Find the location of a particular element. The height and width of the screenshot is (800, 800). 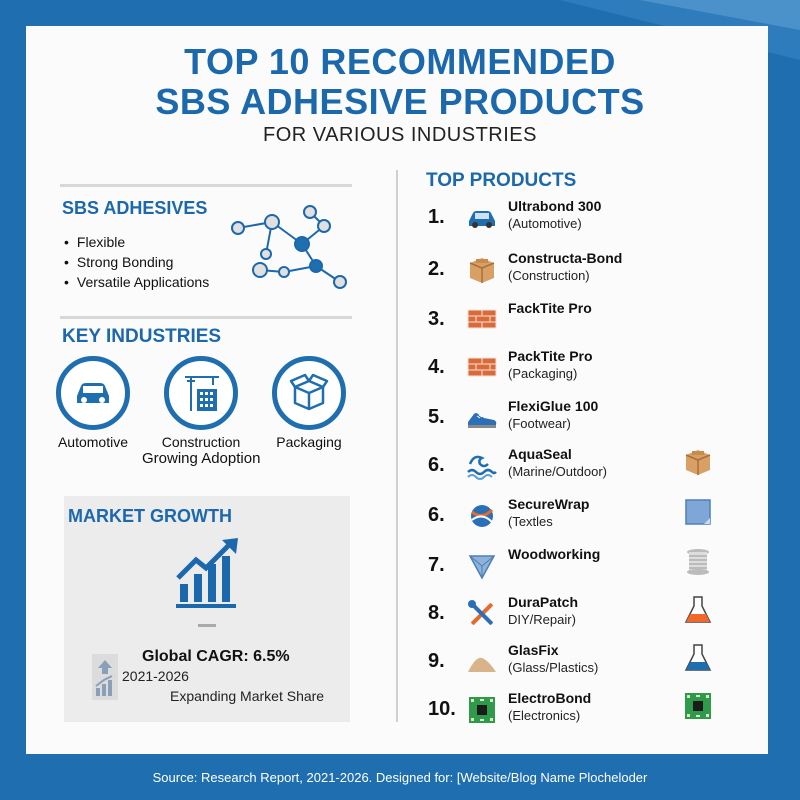

column-divider is located at coordinates (397, 446).